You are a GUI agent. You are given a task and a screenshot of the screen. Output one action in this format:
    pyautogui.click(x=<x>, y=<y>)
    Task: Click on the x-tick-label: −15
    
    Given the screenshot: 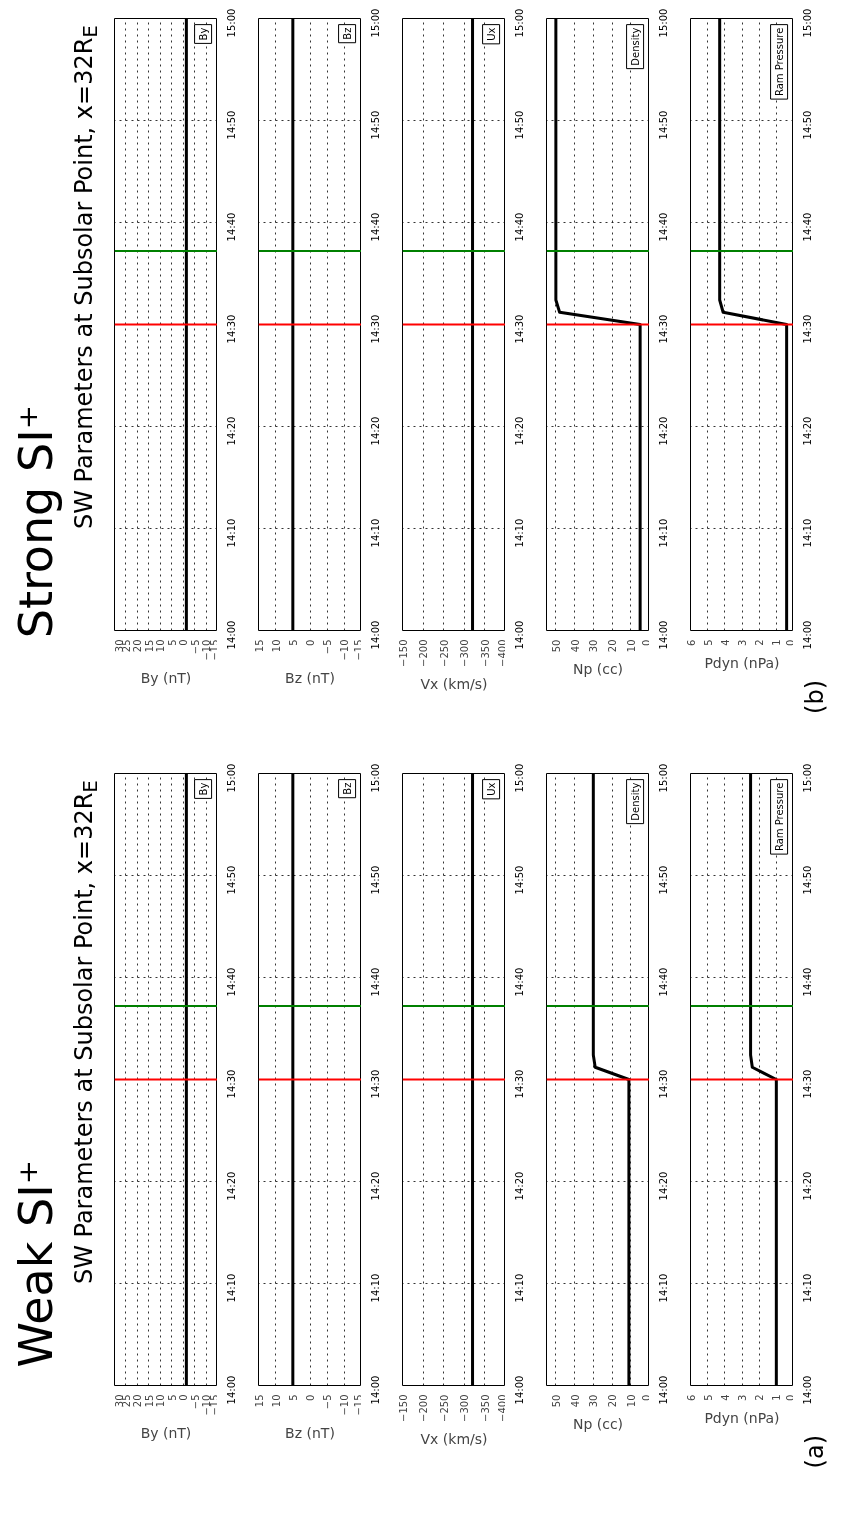 What is the action you would take?
    pyautogui.click(x=358, y=1405)
    